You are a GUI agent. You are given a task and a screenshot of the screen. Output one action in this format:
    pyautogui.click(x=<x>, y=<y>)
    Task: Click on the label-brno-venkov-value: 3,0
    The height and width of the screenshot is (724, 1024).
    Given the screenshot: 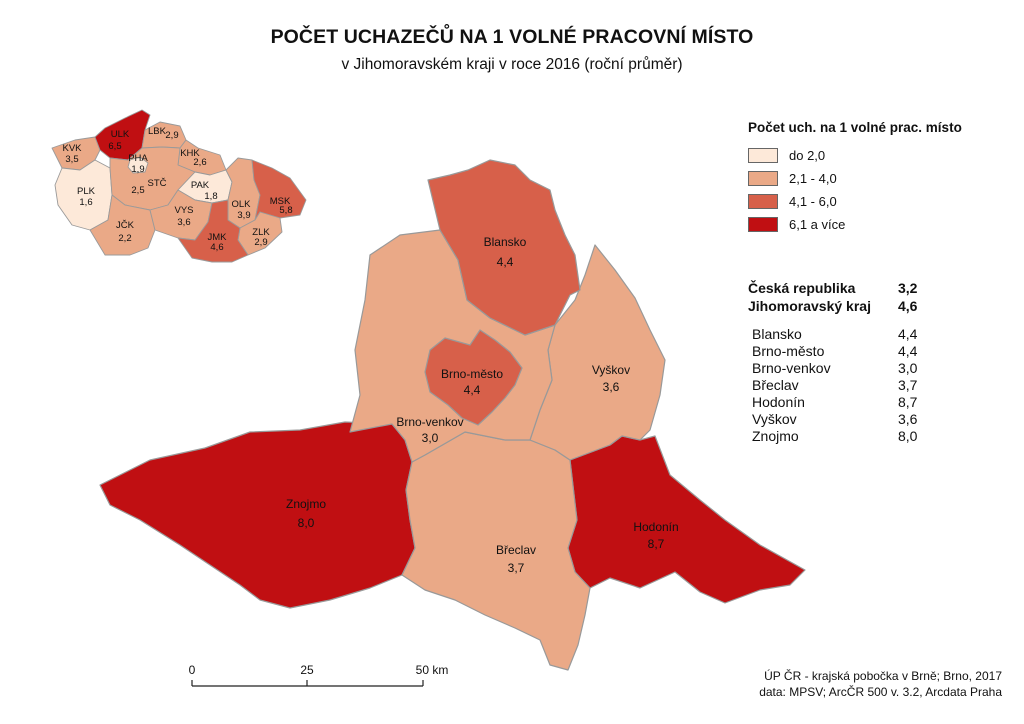 What is the action you would take?
    pyautogui.click(x=430, y=438)
    